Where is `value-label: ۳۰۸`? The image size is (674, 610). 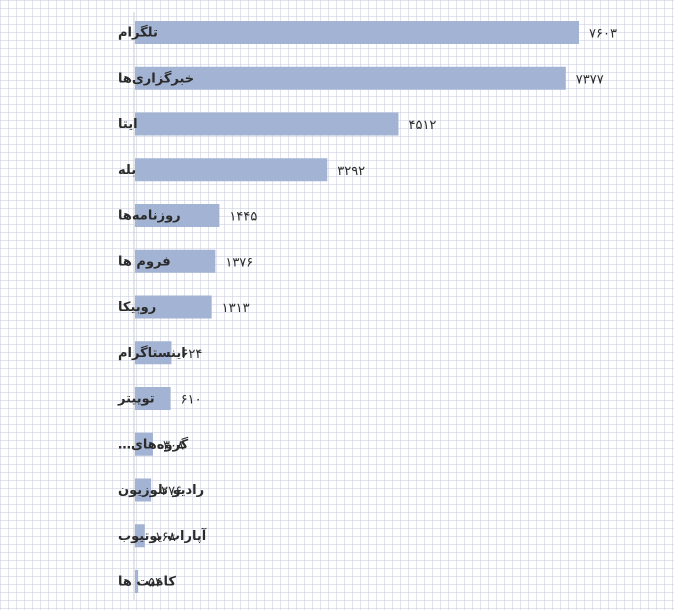
value-label: ۳۰۸ is located at coordinates (173, 445).